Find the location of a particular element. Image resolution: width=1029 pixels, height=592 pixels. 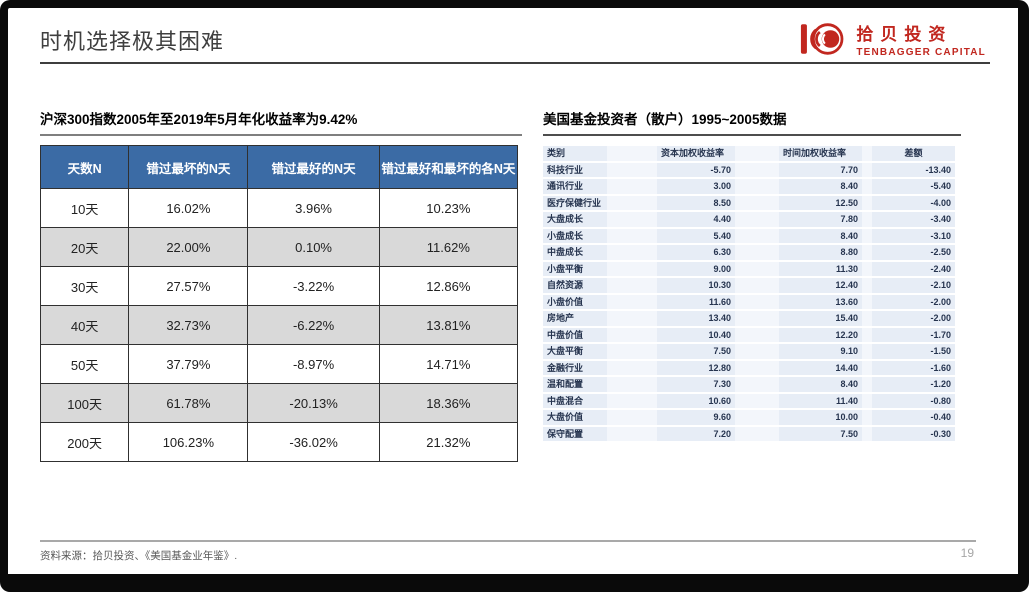

table-cell: -20.13% is located at coordinates (313, 403).